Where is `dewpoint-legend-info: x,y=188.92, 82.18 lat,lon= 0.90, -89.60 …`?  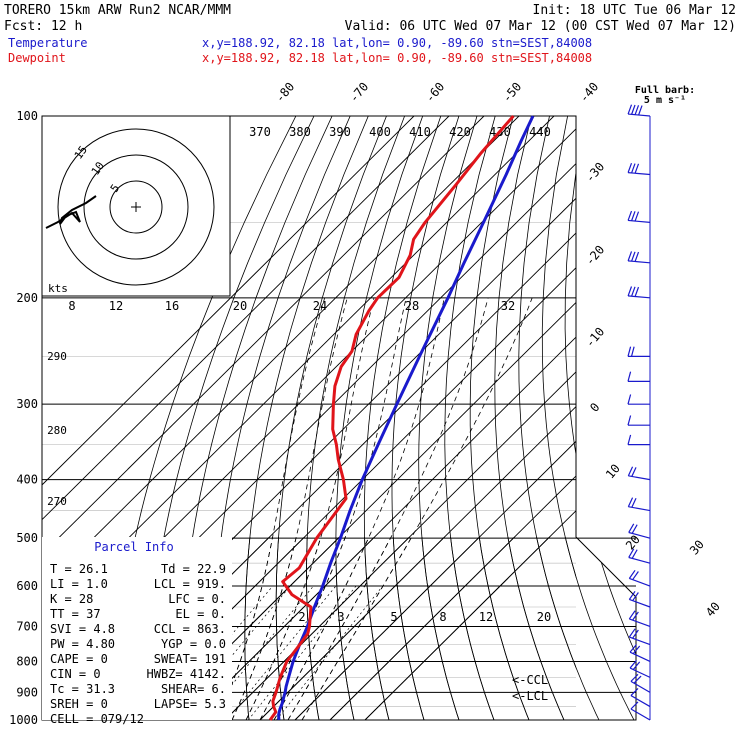 dewpoint-legend-info: x,y=188.92, 82.18 lat,lon= 0.90, -89.60 … is located at coordinates (397, 58).